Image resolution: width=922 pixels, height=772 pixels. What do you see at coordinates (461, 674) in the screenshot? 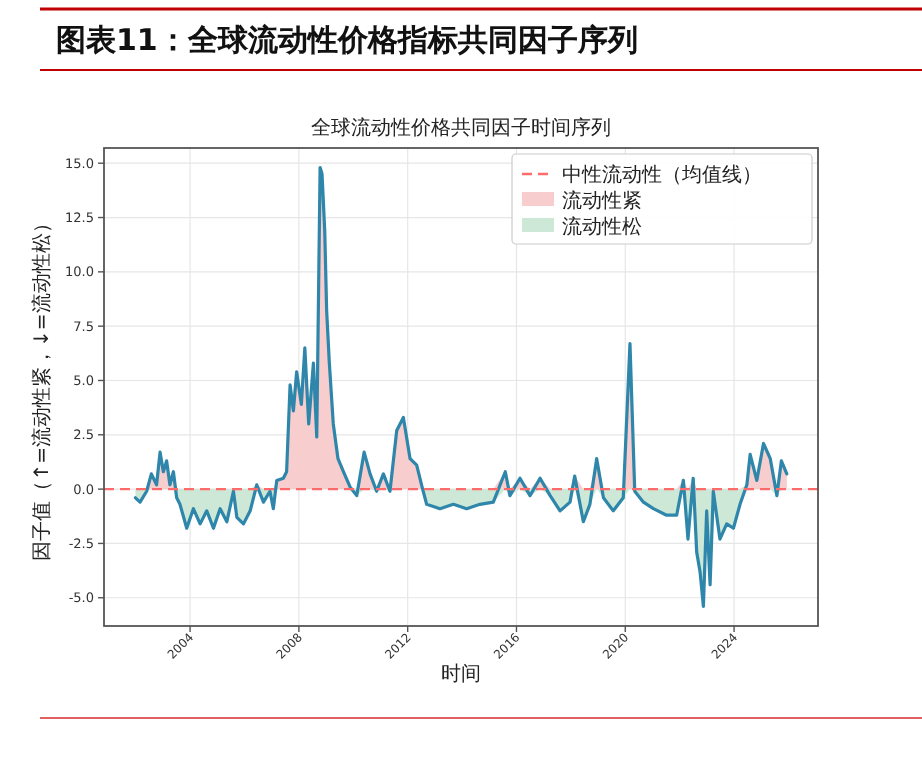
I see `x-axis-title: 时间` at bounding box center [461, 674].